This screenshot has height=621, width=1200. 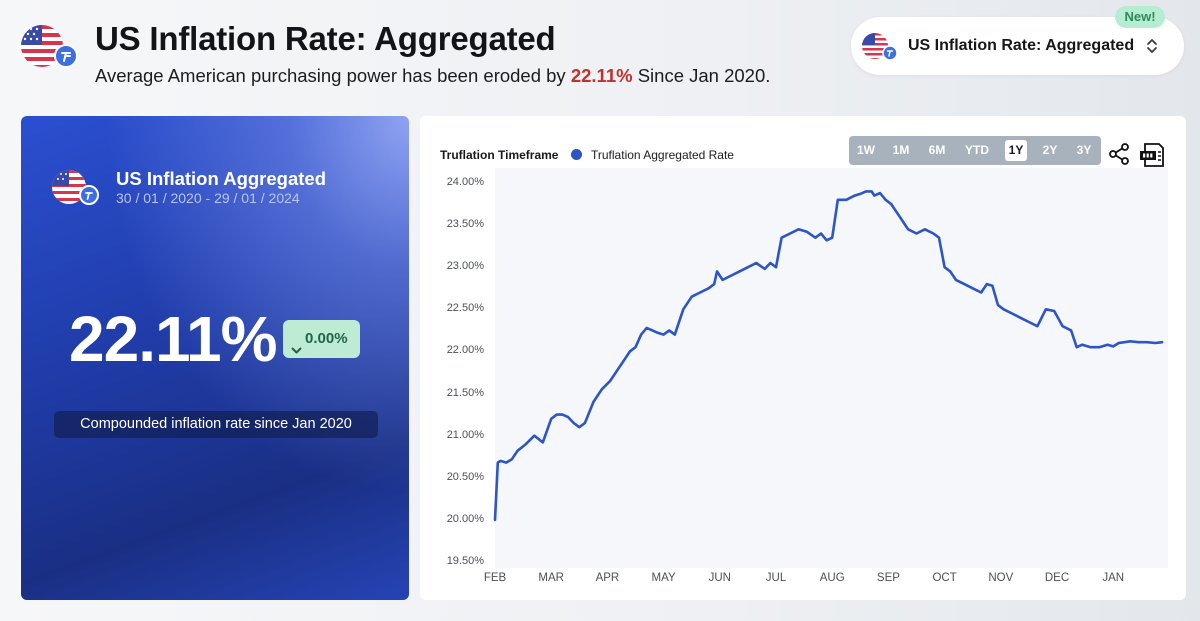 I want to click on x-tick-label: FEB, so click(x=495, y=578).